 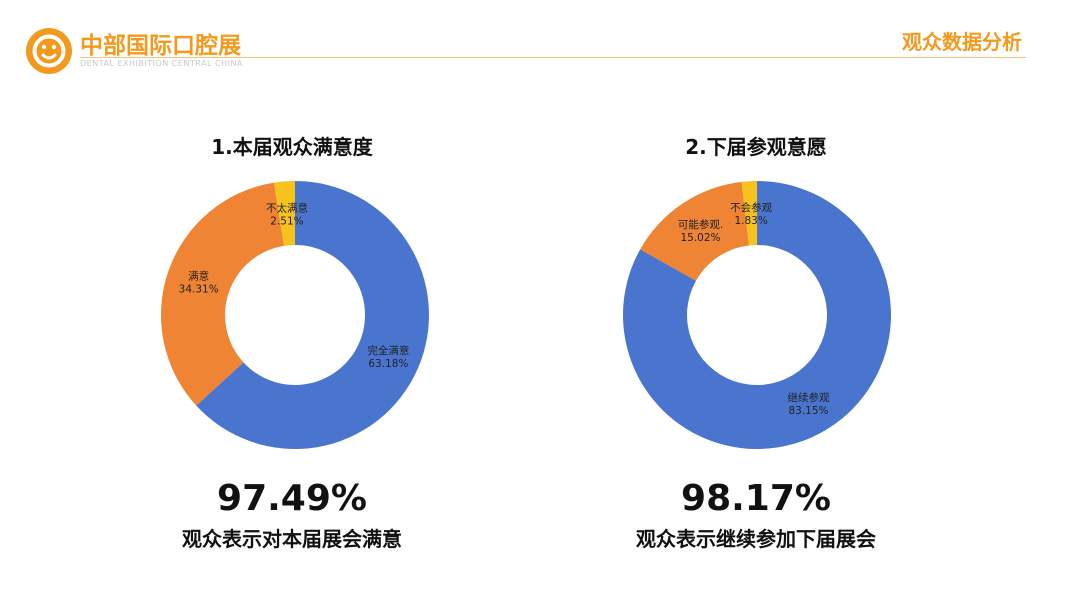 I want to click on chart-2-slice-2-label: 可能参观., so click(x=700, y=224).